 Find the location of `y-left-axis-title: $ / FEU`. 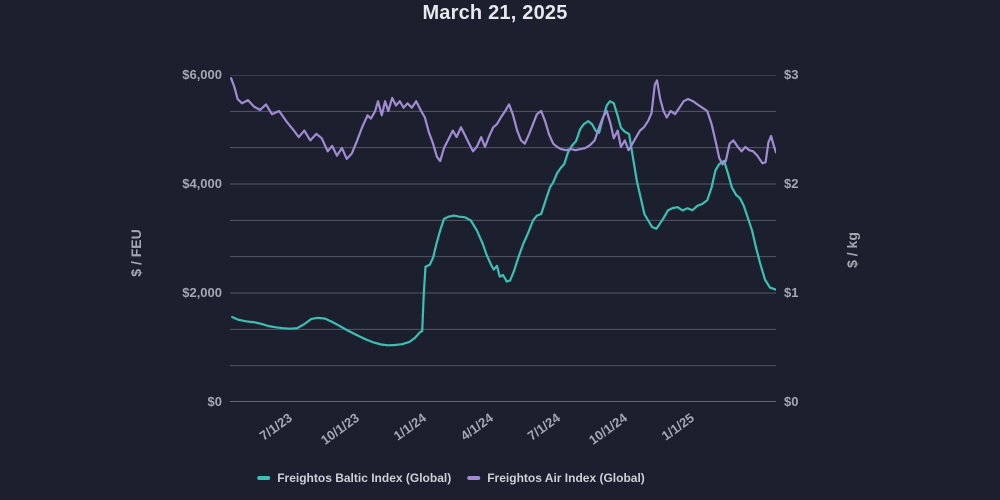

y-left-axis-title: $ / FEU is located at coordinates (136, 253).